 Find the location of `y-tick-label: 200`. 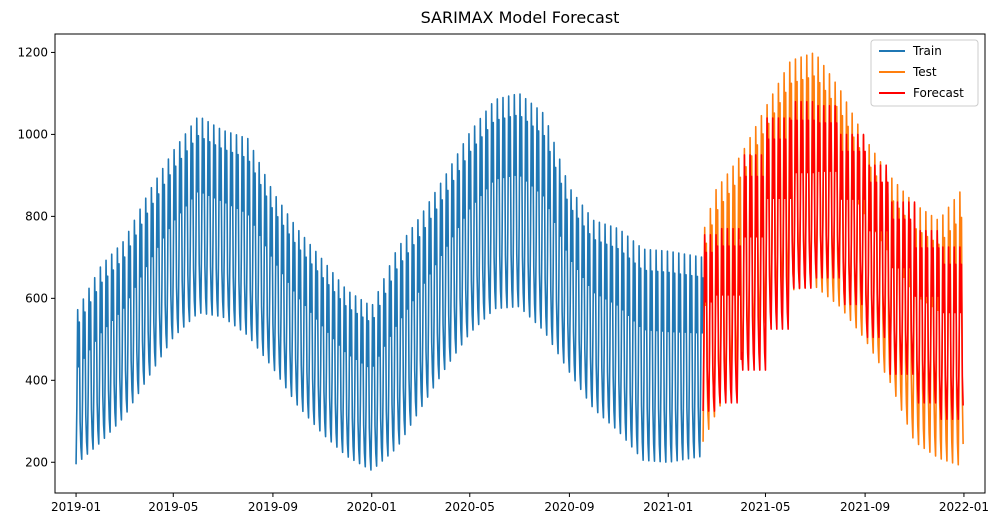

y-tick-label: 200 is located at coordinates (36, 462).